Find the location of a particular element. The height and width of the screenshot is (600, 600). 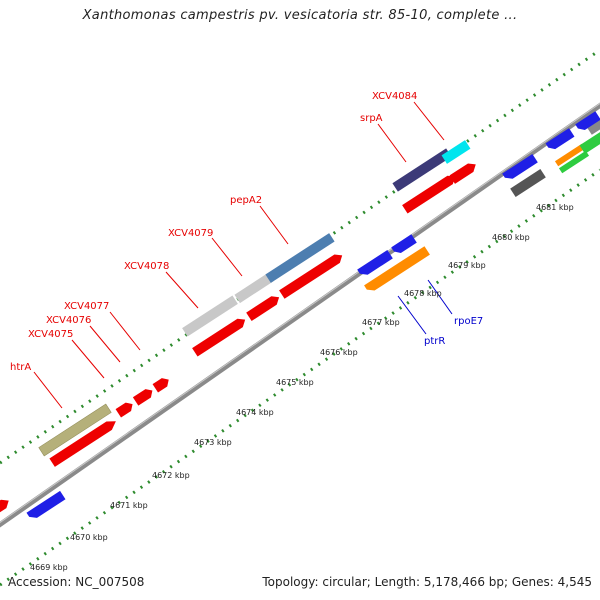

gene-label-xcv4084: XCV4084 is located at coordinates (394, 96).